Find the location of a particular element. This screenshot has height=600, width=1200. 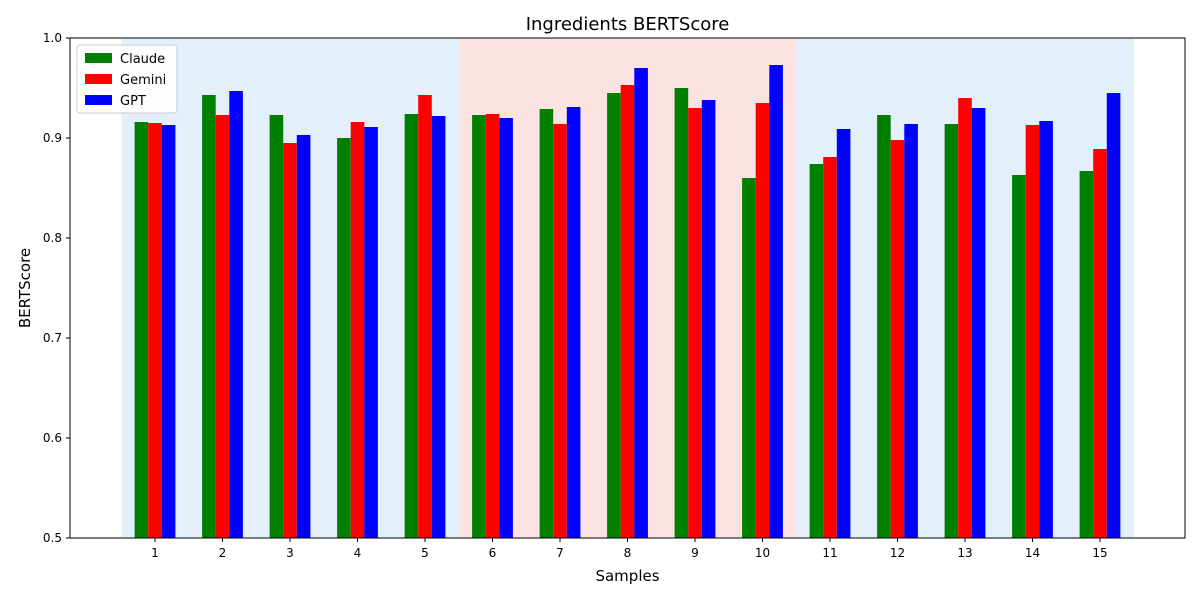

x-tick-label: 11 is located at coordinates (829, 553).